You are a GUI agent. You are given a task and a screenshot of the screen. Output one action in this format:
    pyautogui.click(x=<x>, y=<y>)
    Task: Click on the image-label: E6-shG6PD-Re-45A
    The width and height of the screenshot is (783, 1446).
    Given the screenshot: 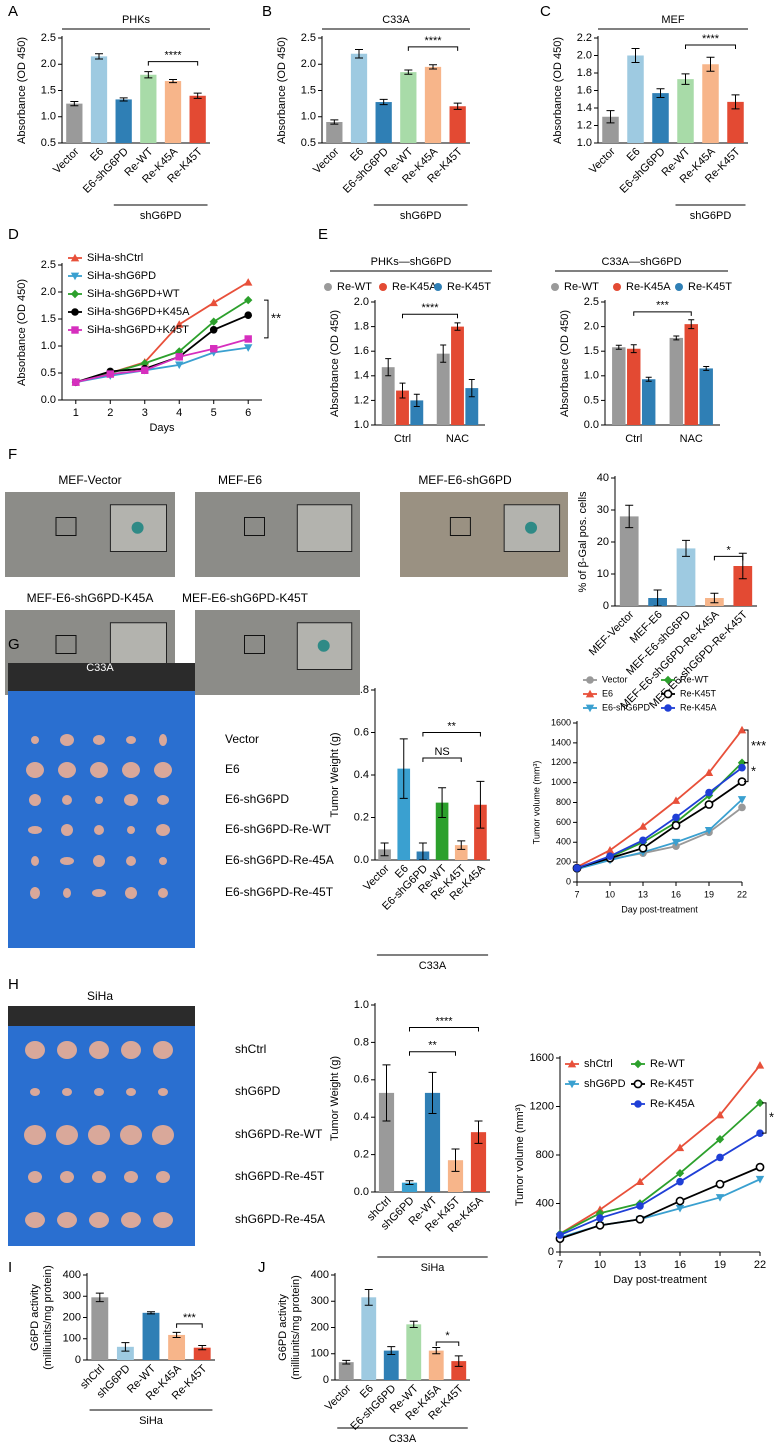 What is the action you would take?
    pyautogui.click(x=279, y=860)
    